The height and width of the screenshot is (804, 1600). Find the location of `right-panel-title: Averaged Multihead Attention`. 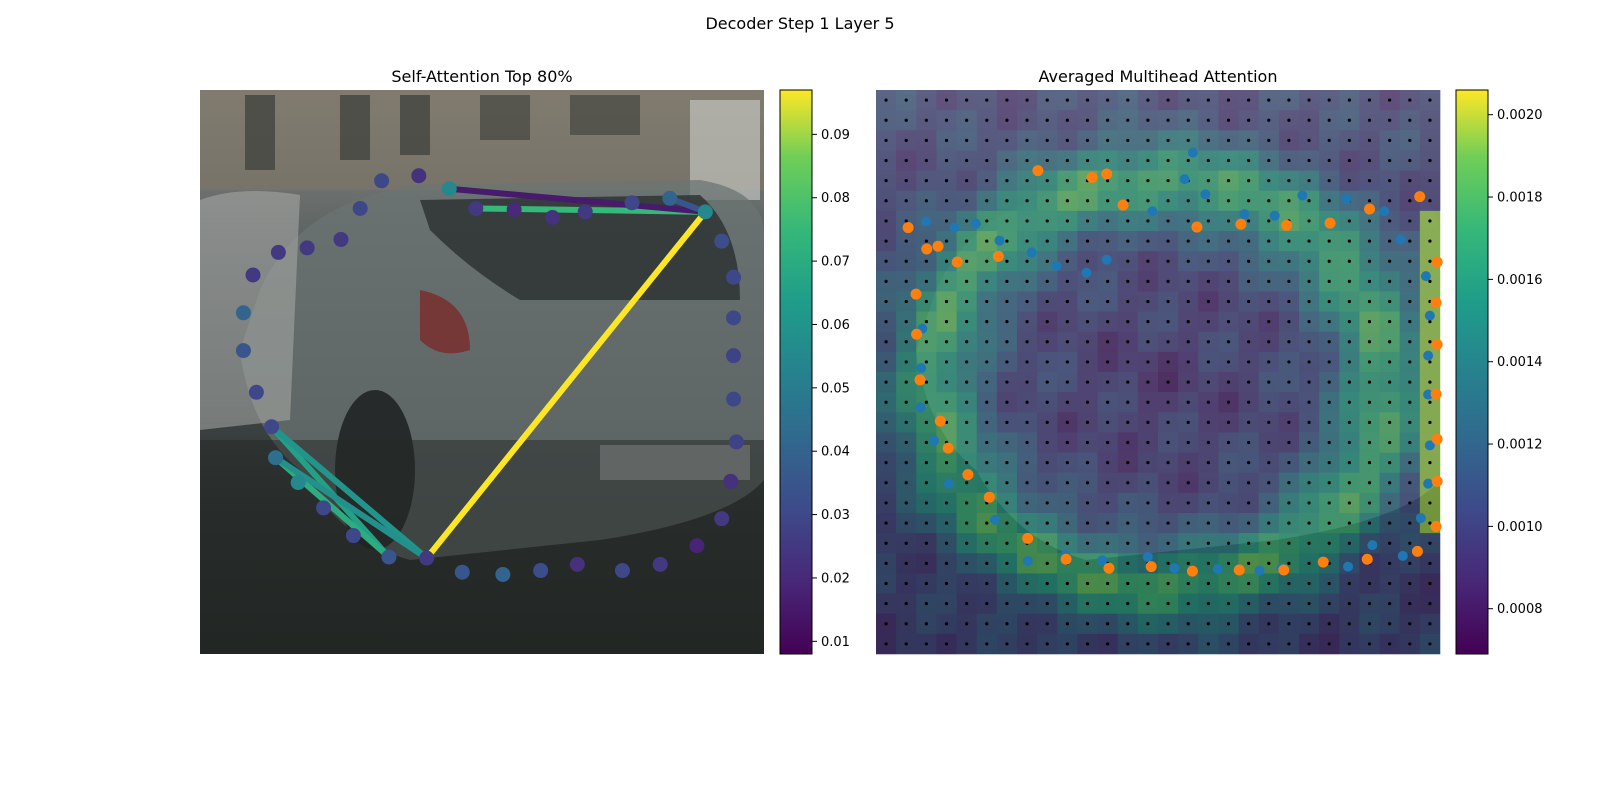

right-panel-title: Averaged Multihead Attention is located at coordinates (1158, 76).